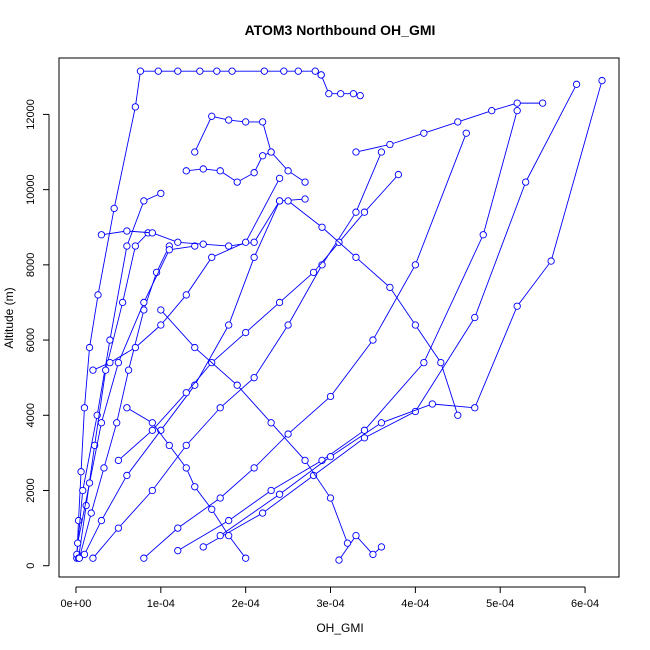 This screenshot has height=650, width=650. What do you see at coordinates (76, 604) in the screenshot?
I see `x-tick-label: 0e+00` at bounding box center [76, 604].